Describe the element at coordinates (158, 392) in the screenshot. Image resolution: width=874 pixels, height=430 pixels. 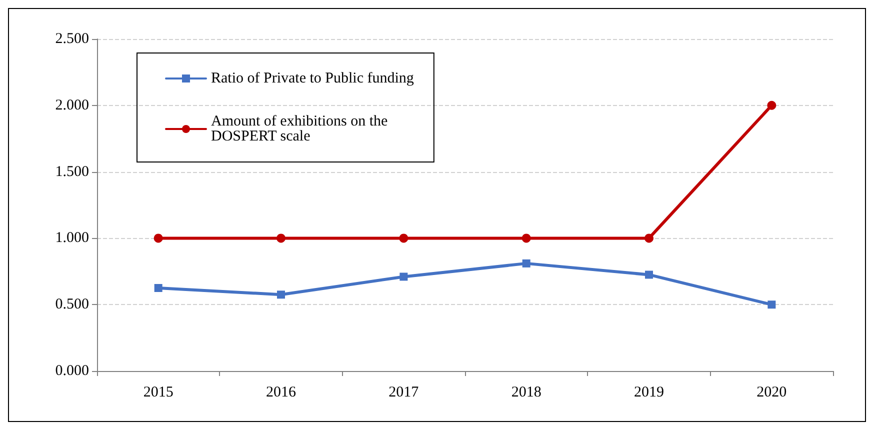
I see `x-tick-label: 2015` at that location.